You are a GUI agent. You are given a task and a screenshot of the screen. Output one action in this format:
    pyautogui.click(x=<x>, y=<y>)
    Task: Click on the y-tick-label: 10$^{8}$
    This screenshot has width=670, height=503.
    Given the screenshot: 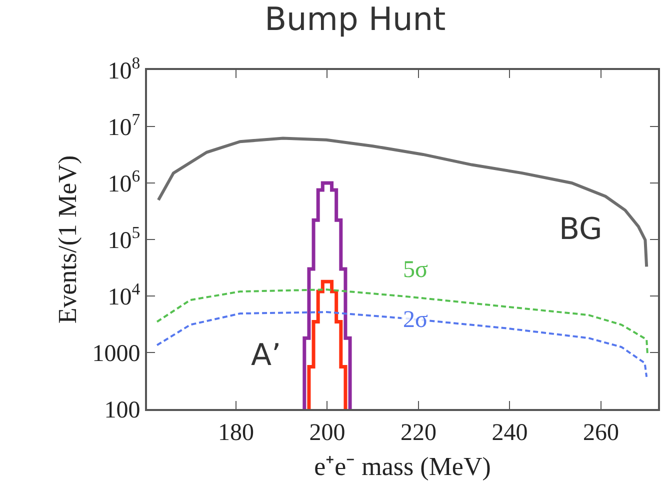 What is the action you would take?
    pyautogui.click(x=124, y=68)
    